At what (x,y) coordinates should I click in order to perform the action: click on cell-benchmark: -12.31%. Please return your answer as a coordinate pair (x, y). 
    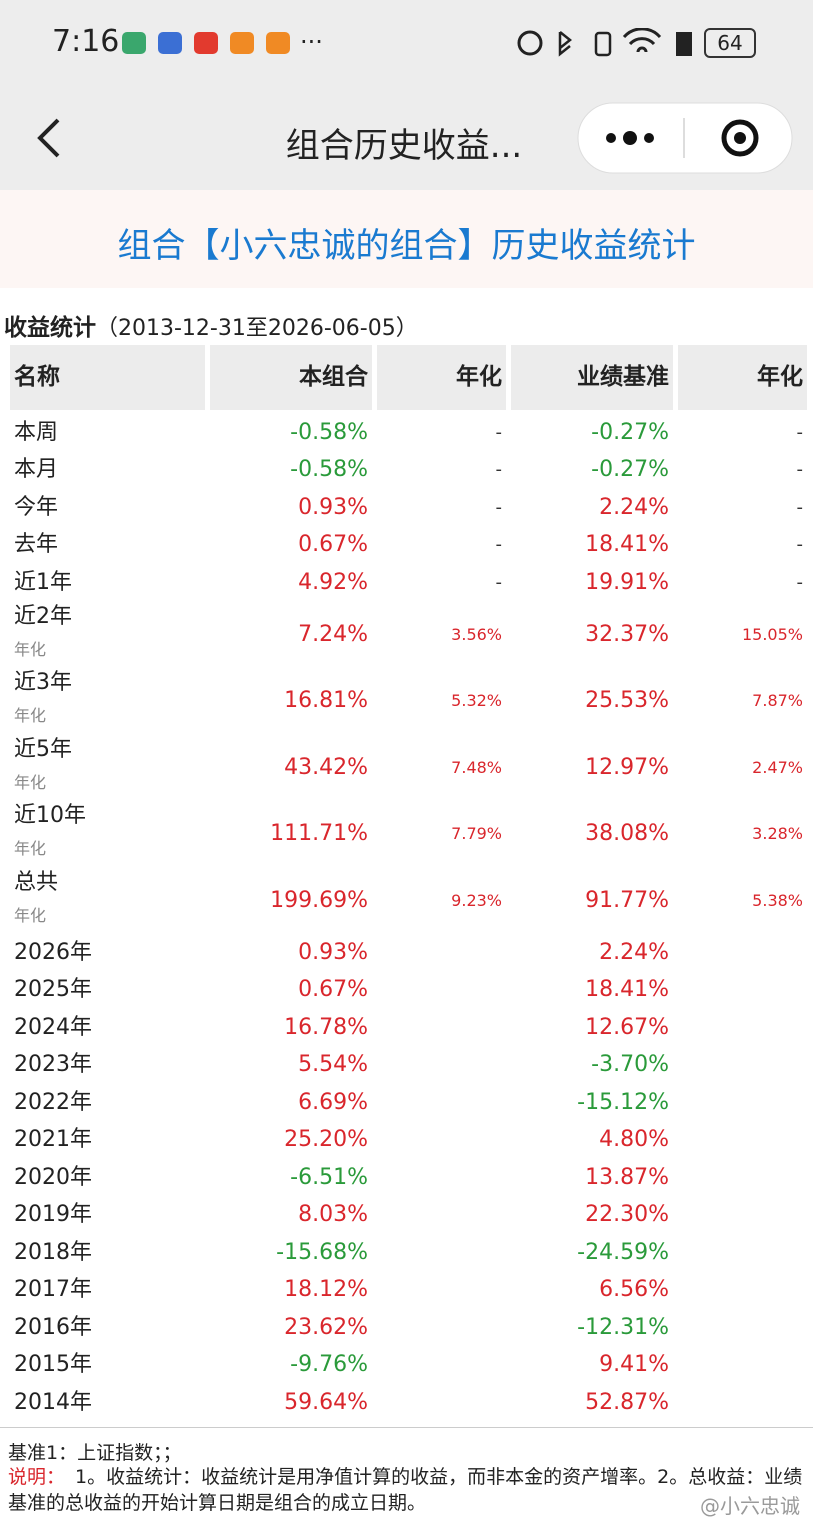
    Looking at the image, I should click on (623, 1327).